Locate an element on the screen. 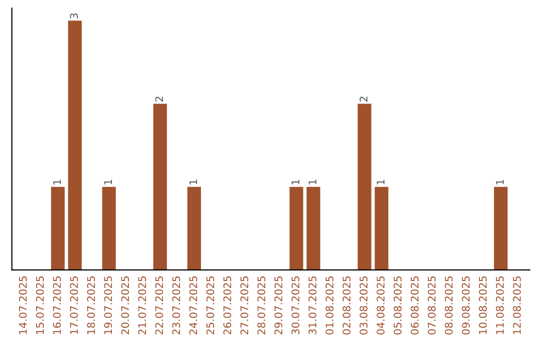 Image resolution: width=540 pixels, height=340 pixels. x-tick-label: 02.08.2025 is located at coordinates (346, 305).